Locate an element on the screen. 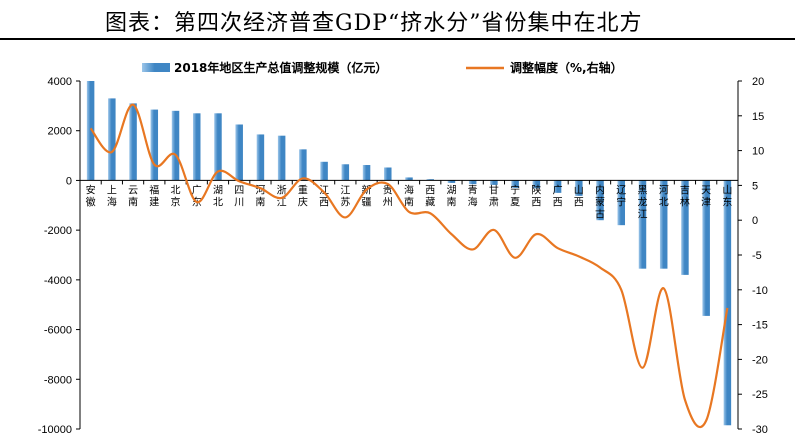  category-label: 辽宁 is located at coordinates (621, 196).